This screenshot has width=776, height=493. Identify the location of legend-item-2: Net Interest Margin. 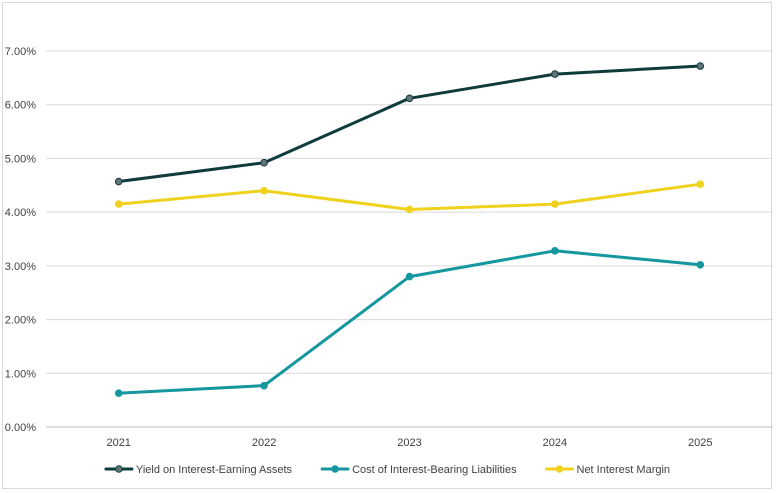
(608, 470).